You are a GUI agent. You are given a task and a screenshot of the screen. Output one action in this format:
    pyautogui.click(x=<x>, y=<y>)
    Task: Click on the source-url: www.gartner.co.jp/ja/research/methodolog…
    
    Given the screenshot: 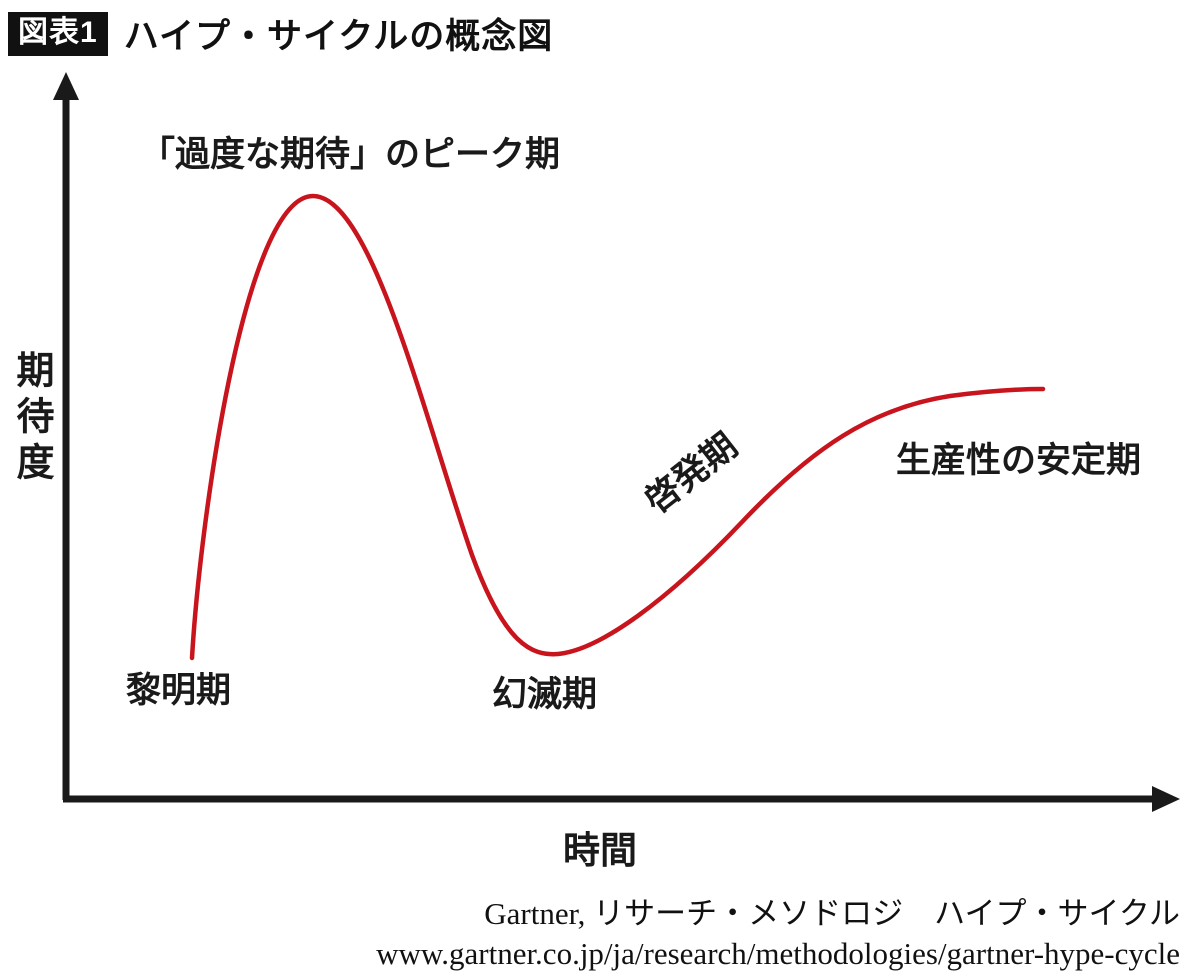 What is the action you would take?
    pyautogui.click(x=778, y=953)
    